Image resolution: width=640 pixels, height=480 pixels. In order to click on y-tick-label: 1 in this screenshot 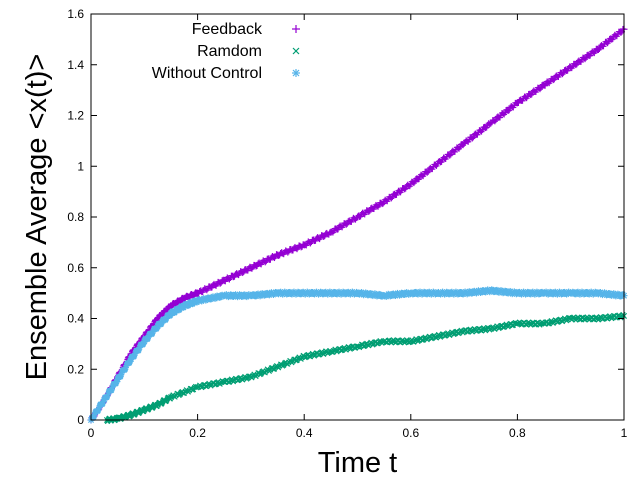, I will do `click(80, 166)`.